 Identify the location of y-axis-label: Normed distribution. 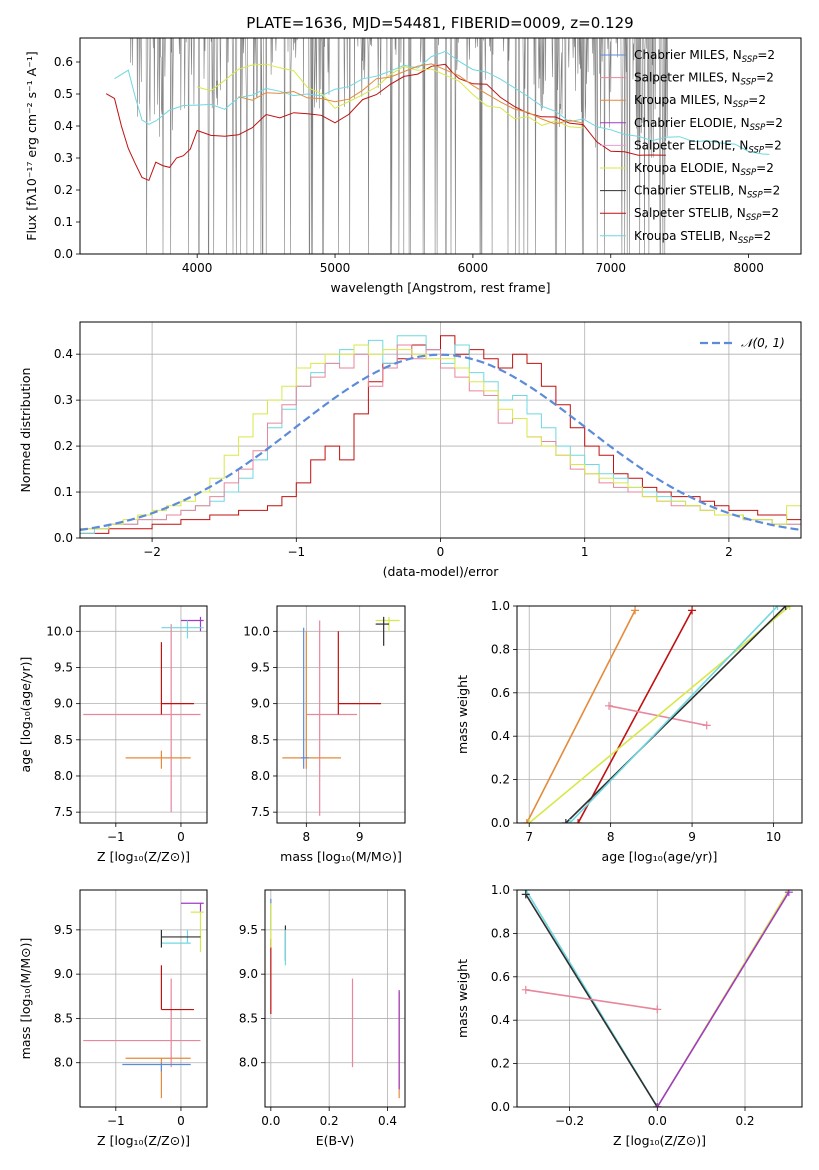
(25, 430).